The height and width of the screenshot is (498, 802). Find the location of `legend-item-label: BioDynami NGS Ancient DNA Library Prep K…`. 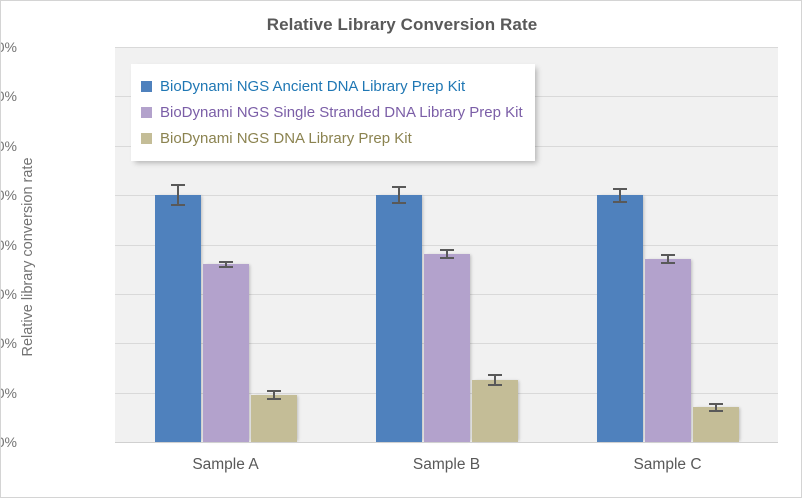

legend-item-label: BioDynami NGS Ancient DNA Library Prep K… is located at coordinates (313, 86).